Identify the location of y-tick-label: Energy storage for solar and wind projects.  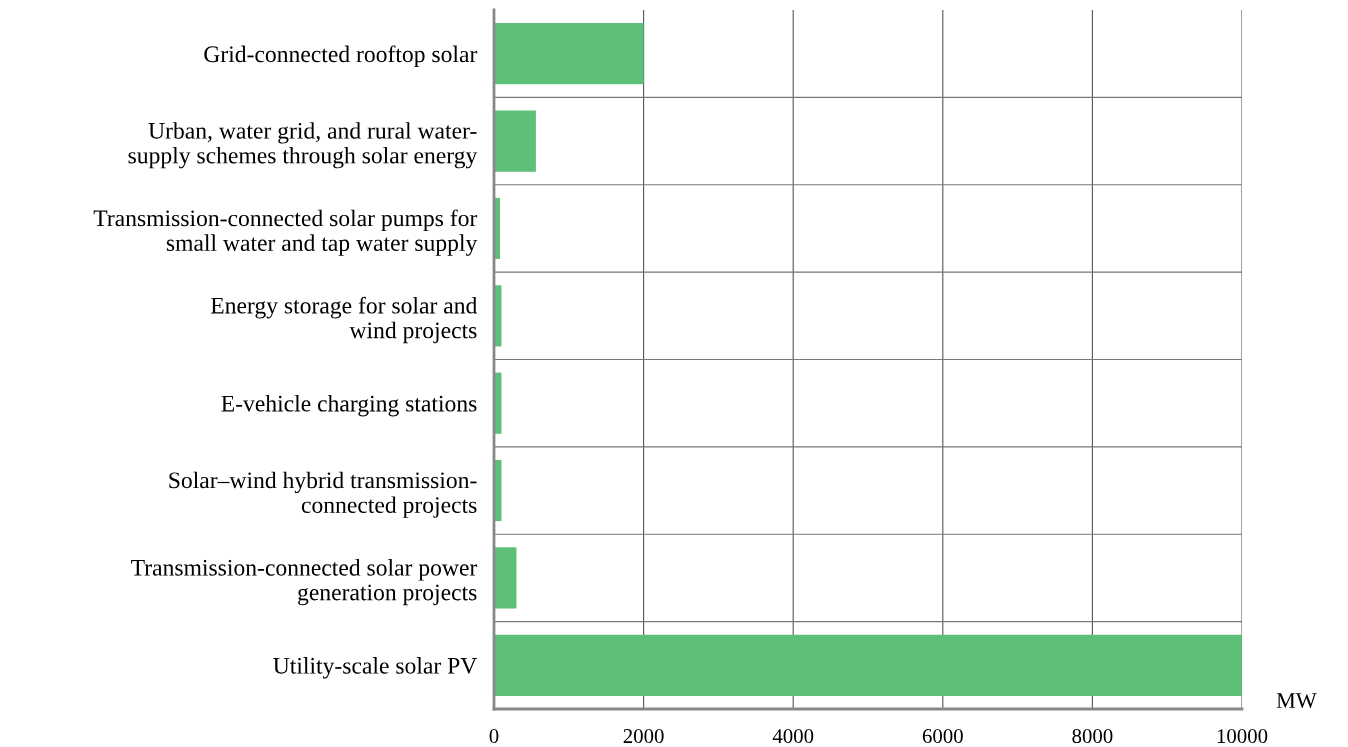
(344, 320).